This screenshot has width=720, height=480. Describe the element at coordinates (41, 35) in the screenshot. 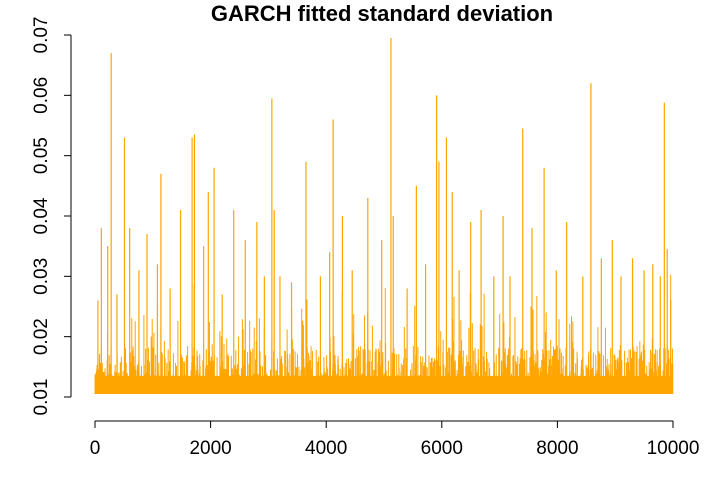

I see `y-tick-label: 0.07` at that location.